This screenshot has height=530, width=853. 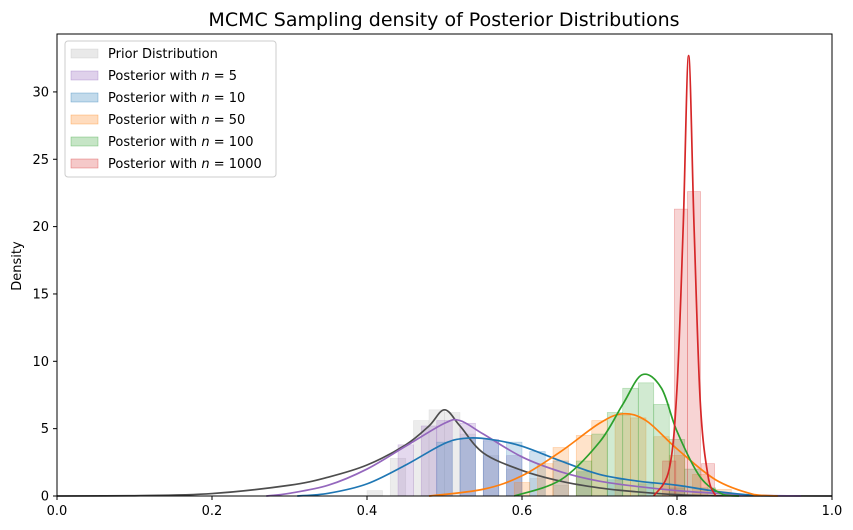 I want to click on x-tick-label: 0.4, so click(x=367, y=511).